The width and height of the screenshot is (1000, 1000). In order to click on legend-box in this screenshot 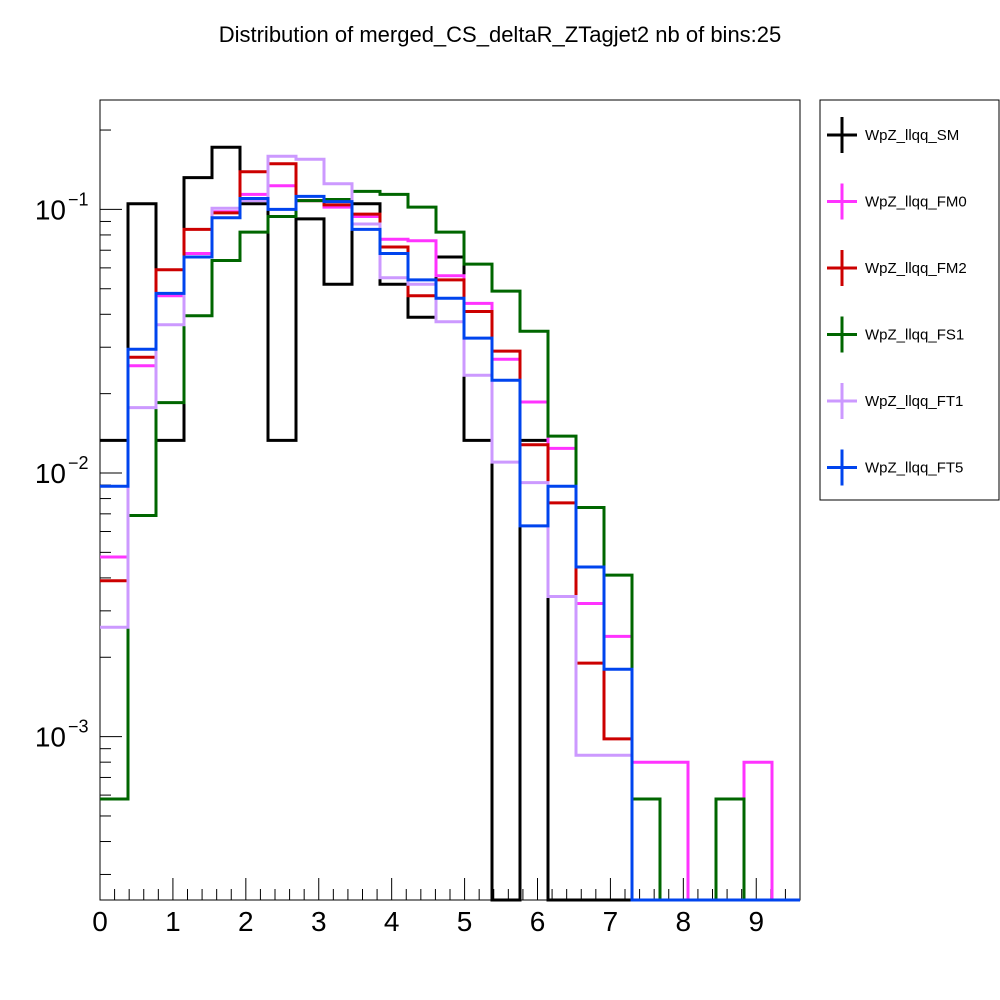, I will do `click(909, 300)`.